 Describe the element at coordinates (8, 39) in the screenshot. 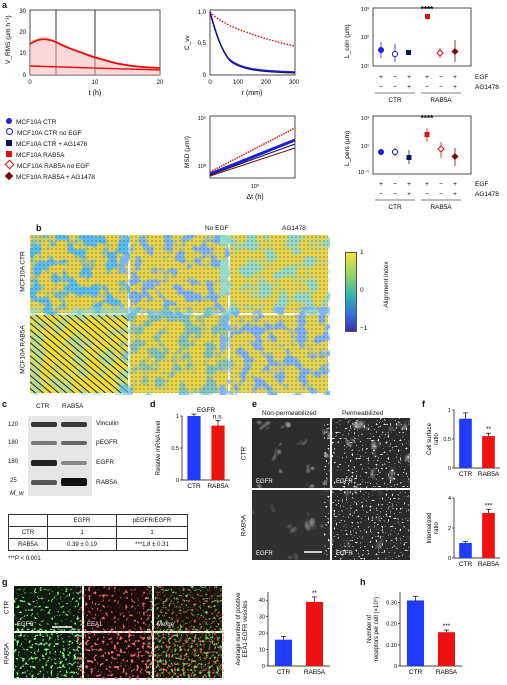

I see `vrms-ylabel: V_RMS (µm h⁻¹)` at that location.